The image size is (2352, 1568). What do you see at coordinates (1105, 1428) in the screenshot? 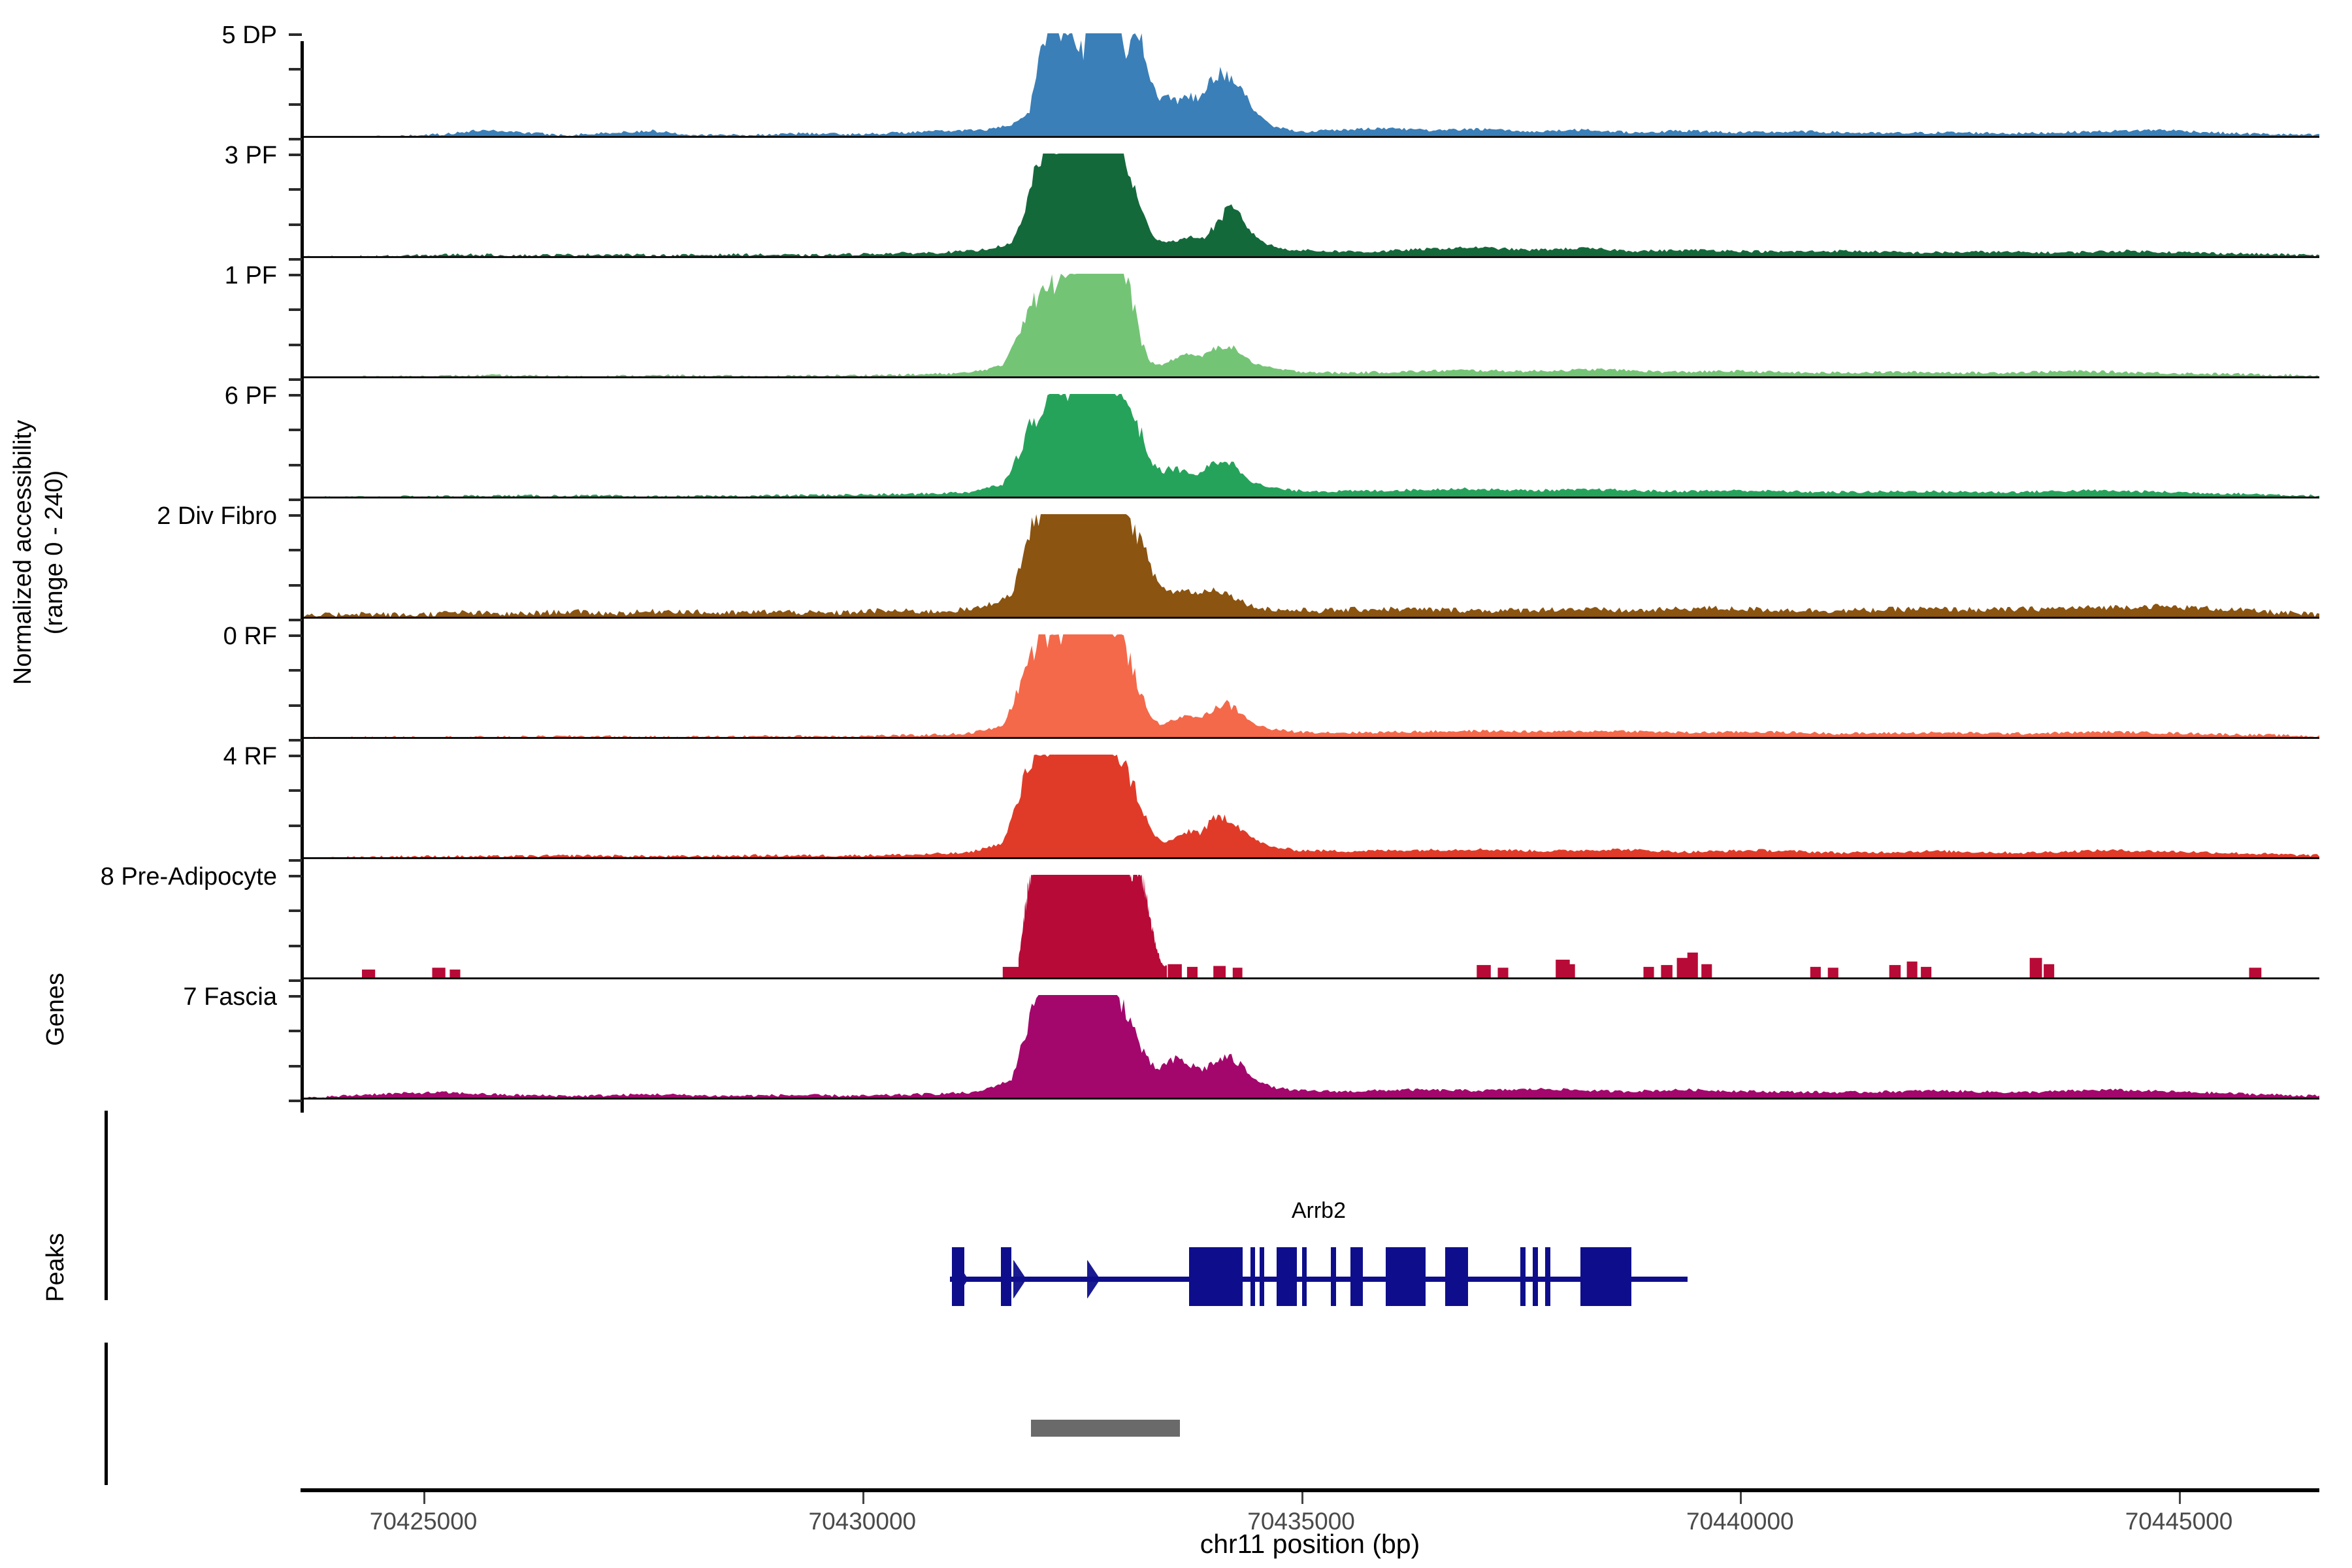
I see `peak-region-bar` at bounding box center [1105, 1428].